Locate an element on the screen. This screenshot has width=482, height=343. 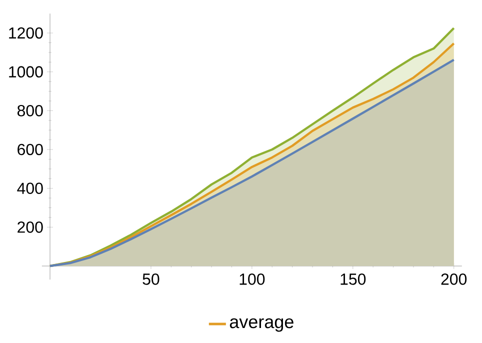
x-tick-label: 50 is located at coordinates (151, 279).